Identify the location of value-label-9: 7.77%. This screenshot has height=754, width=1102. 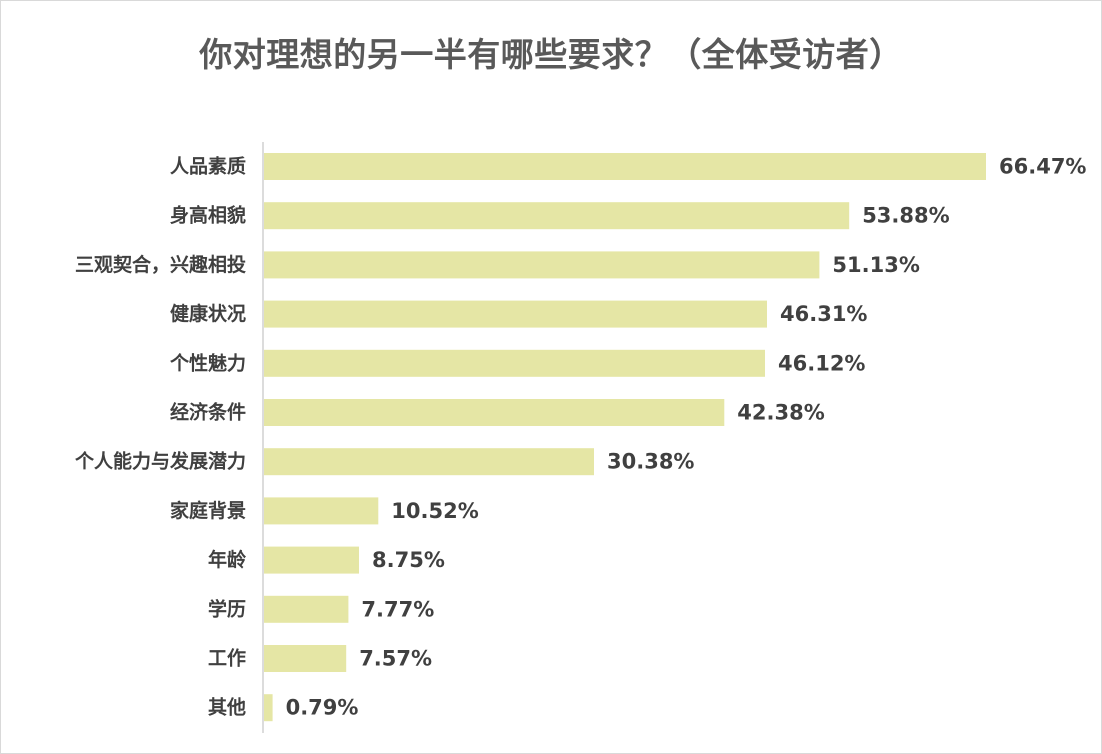
(397, 609).